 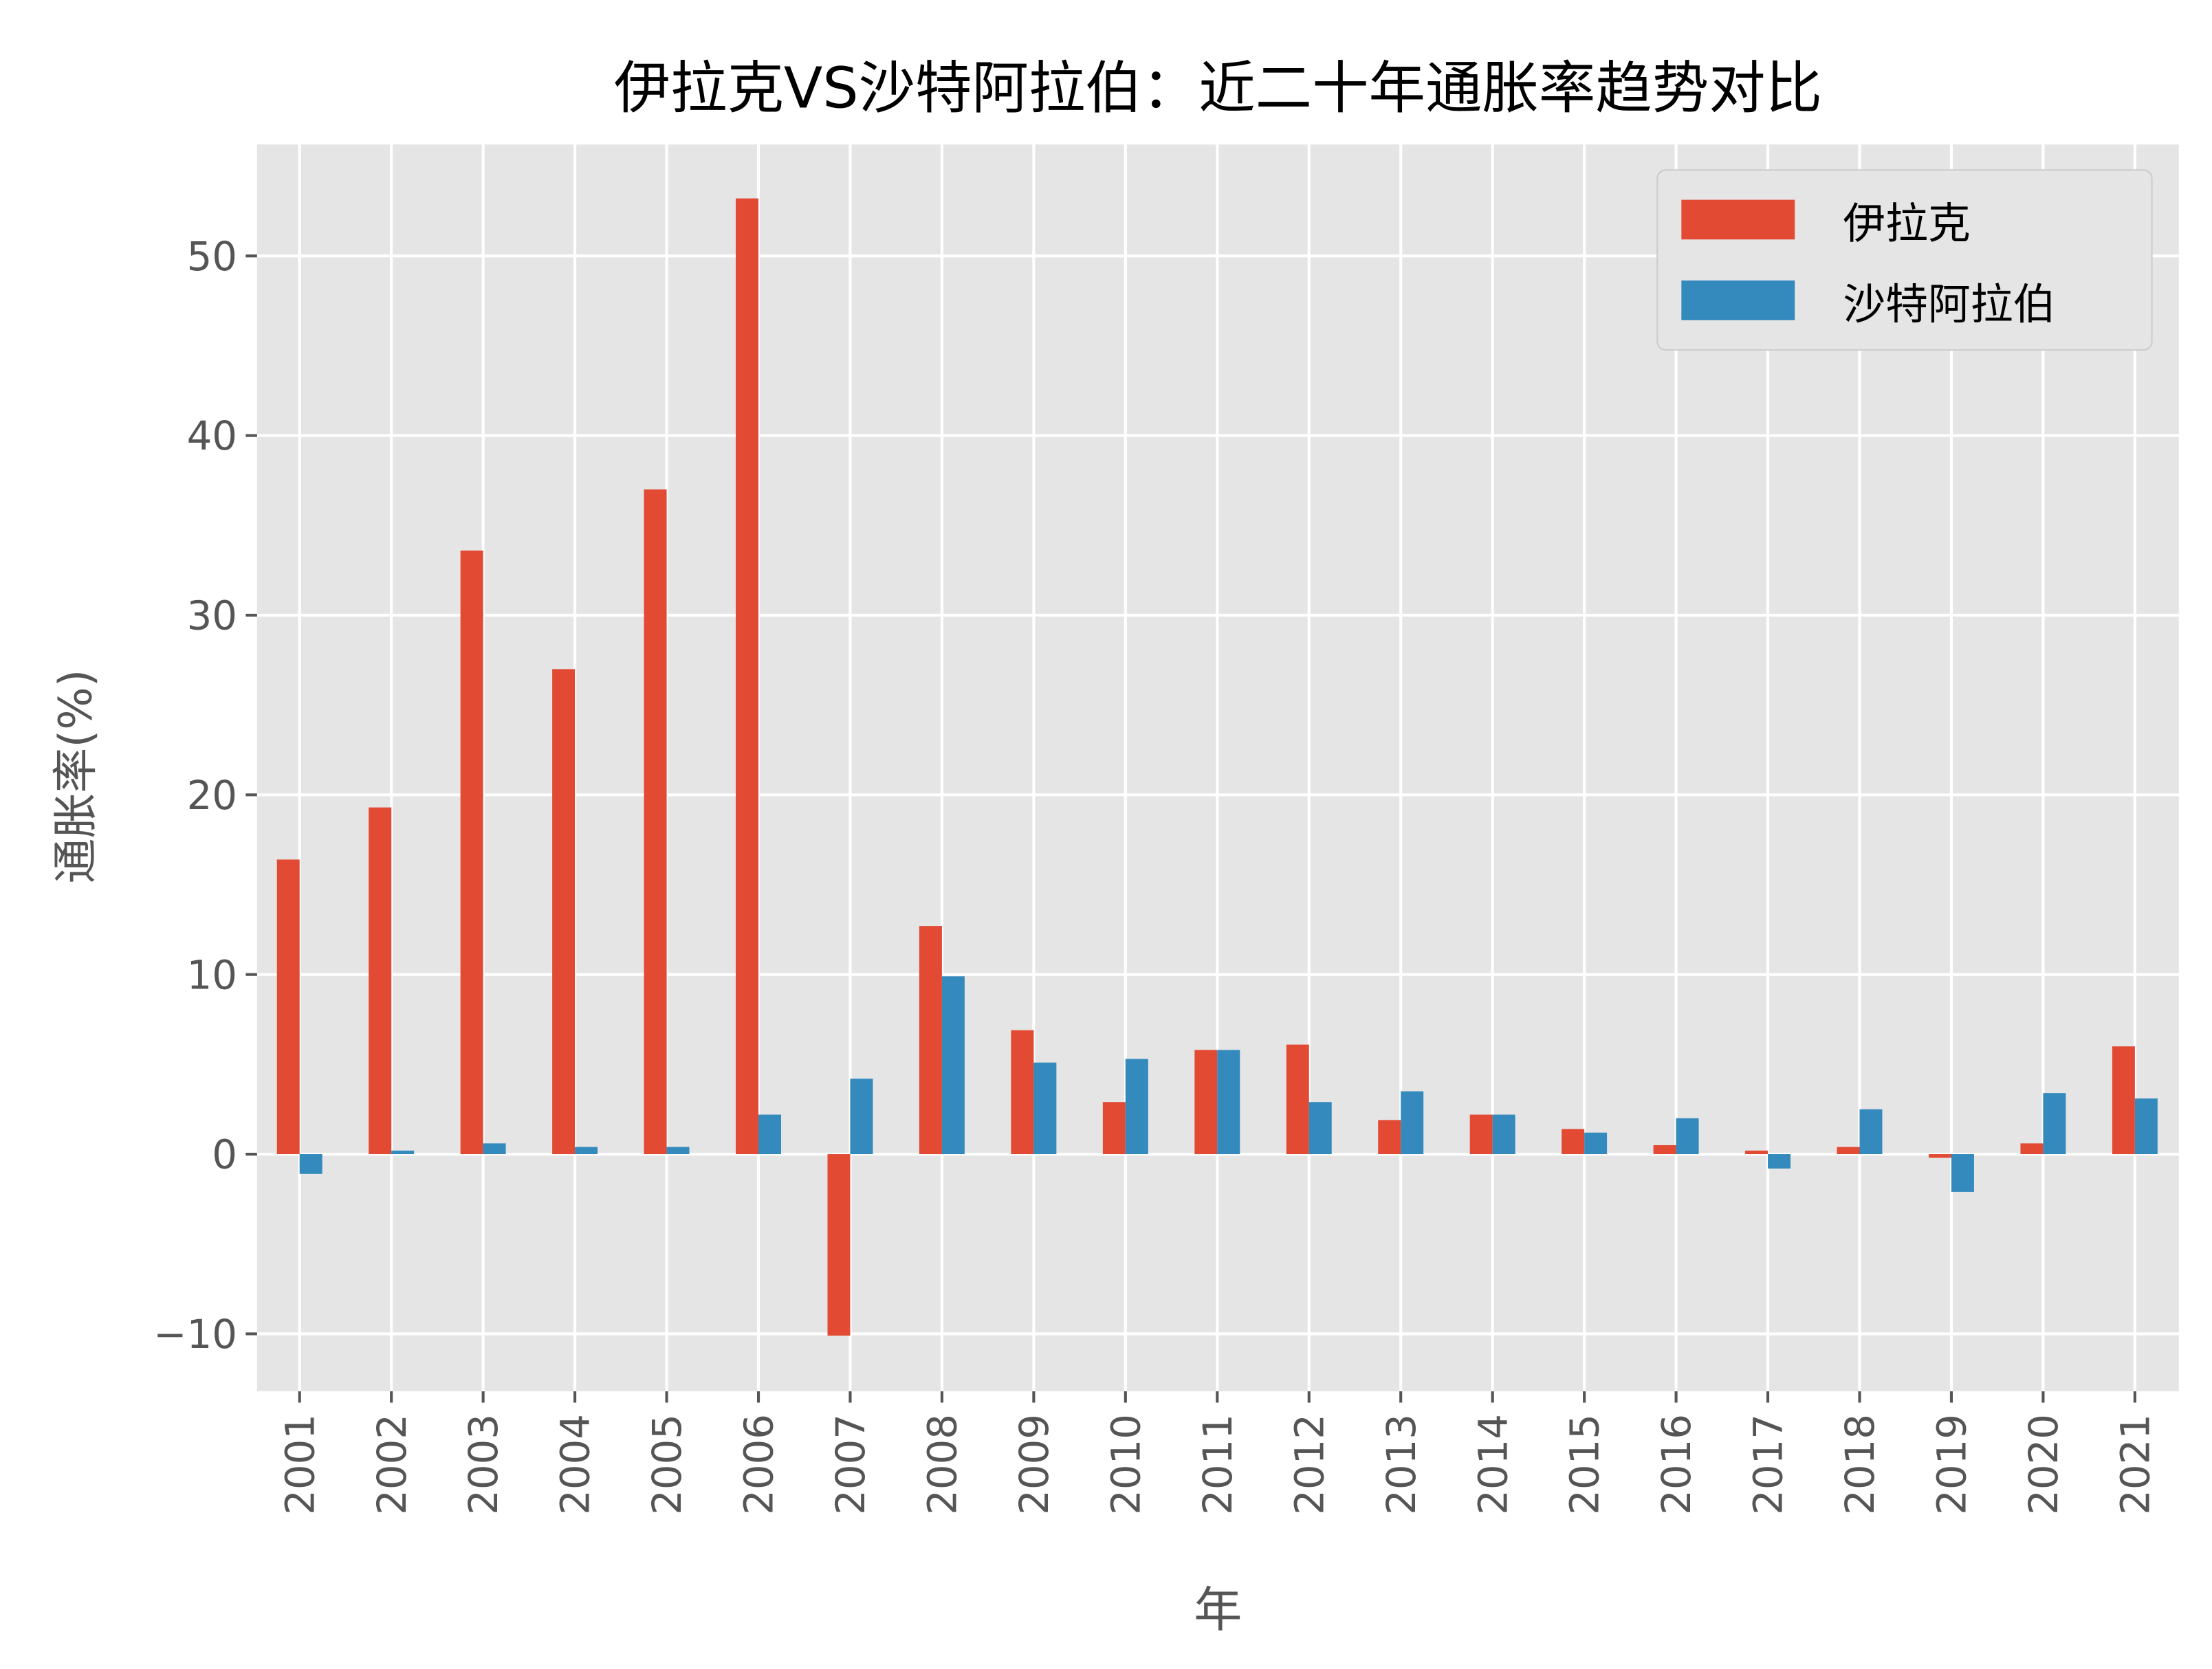 I want to click on legend-swatch-saudi, so click(x=1738, y=300).